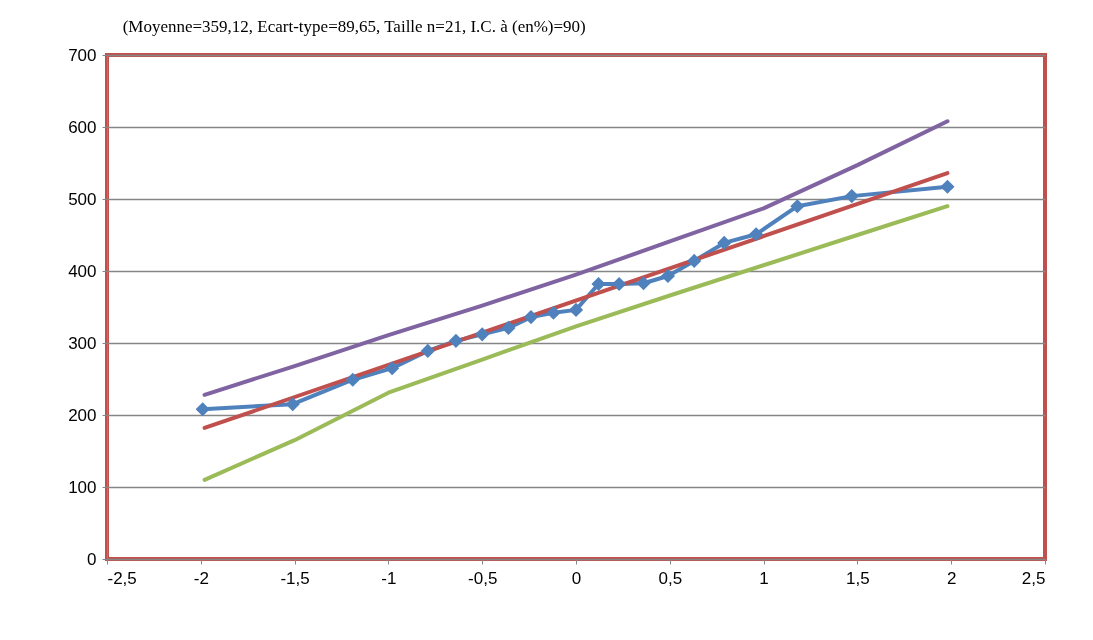  What do you see at coordinates (951, 578) in the screenshot?
I see `x-tick-label: 2` at bounding box center [951, 578].